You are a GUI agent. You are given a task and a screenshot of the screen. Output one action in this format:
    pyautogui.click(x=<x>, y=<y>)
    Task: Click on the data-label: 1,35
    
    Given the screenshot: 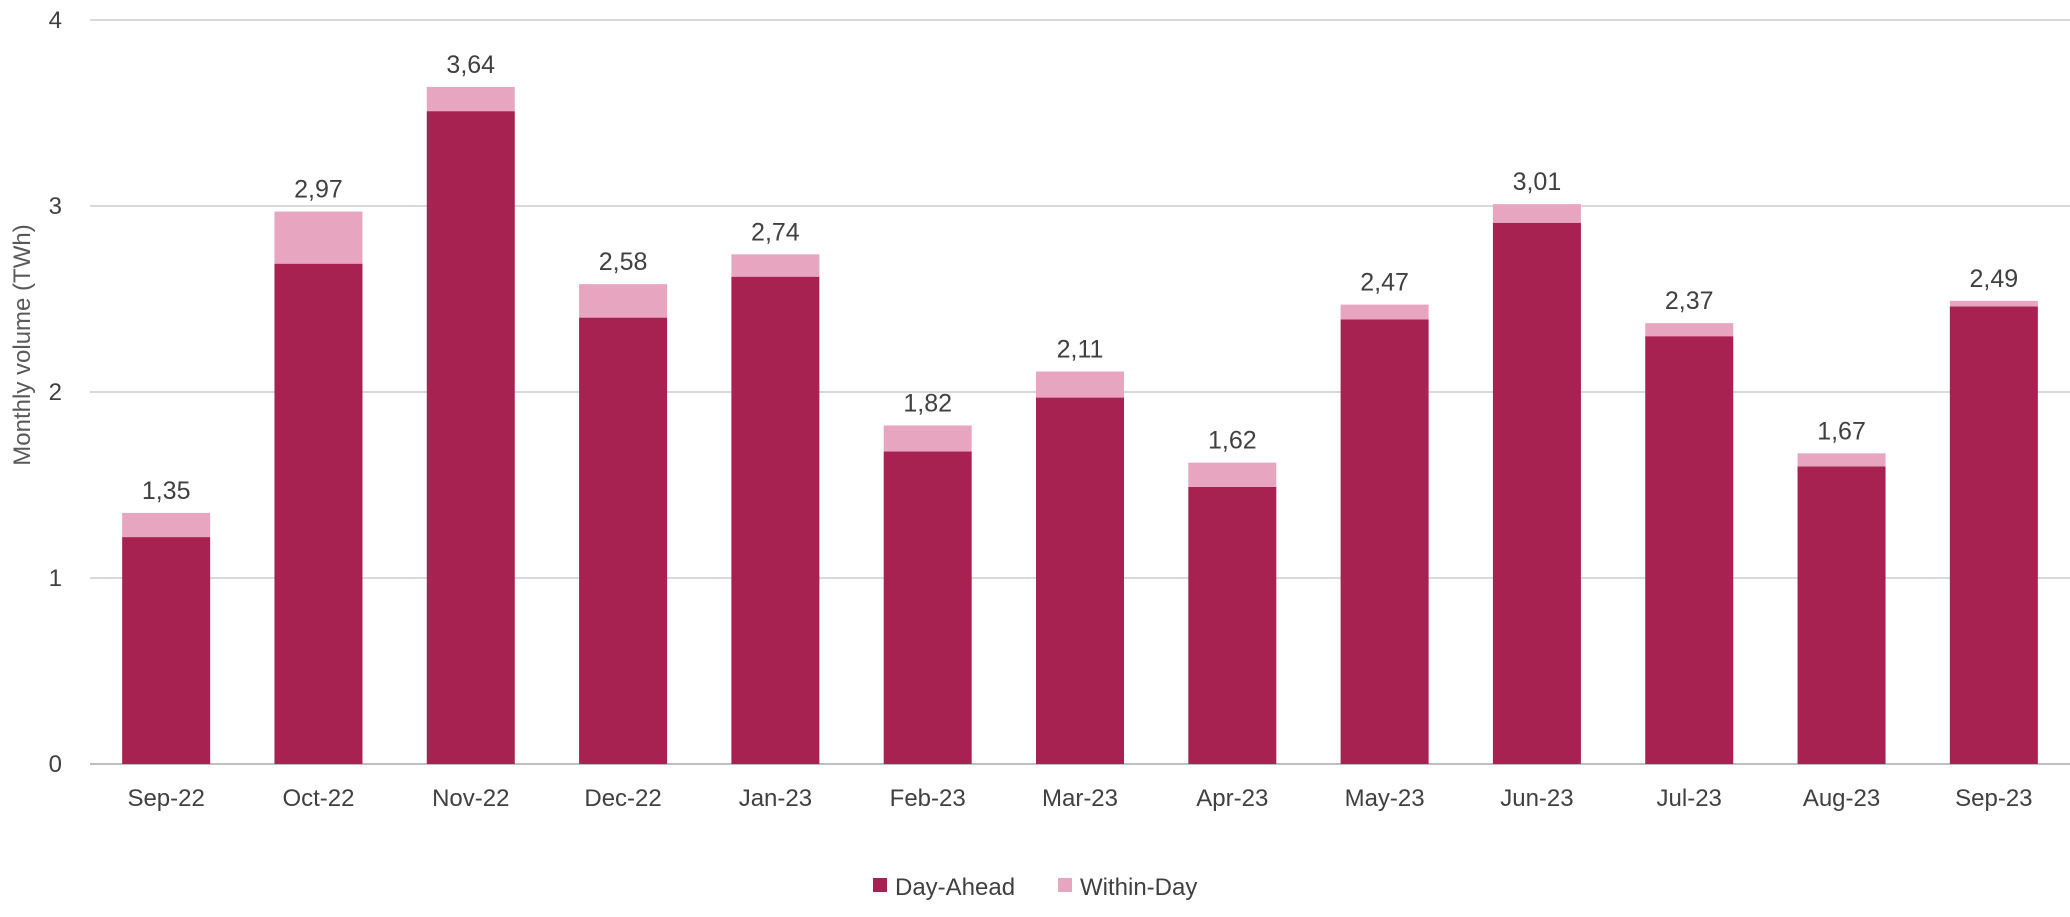 What is the action you would take?
    pyautogui.click(x=166, y=491)
    